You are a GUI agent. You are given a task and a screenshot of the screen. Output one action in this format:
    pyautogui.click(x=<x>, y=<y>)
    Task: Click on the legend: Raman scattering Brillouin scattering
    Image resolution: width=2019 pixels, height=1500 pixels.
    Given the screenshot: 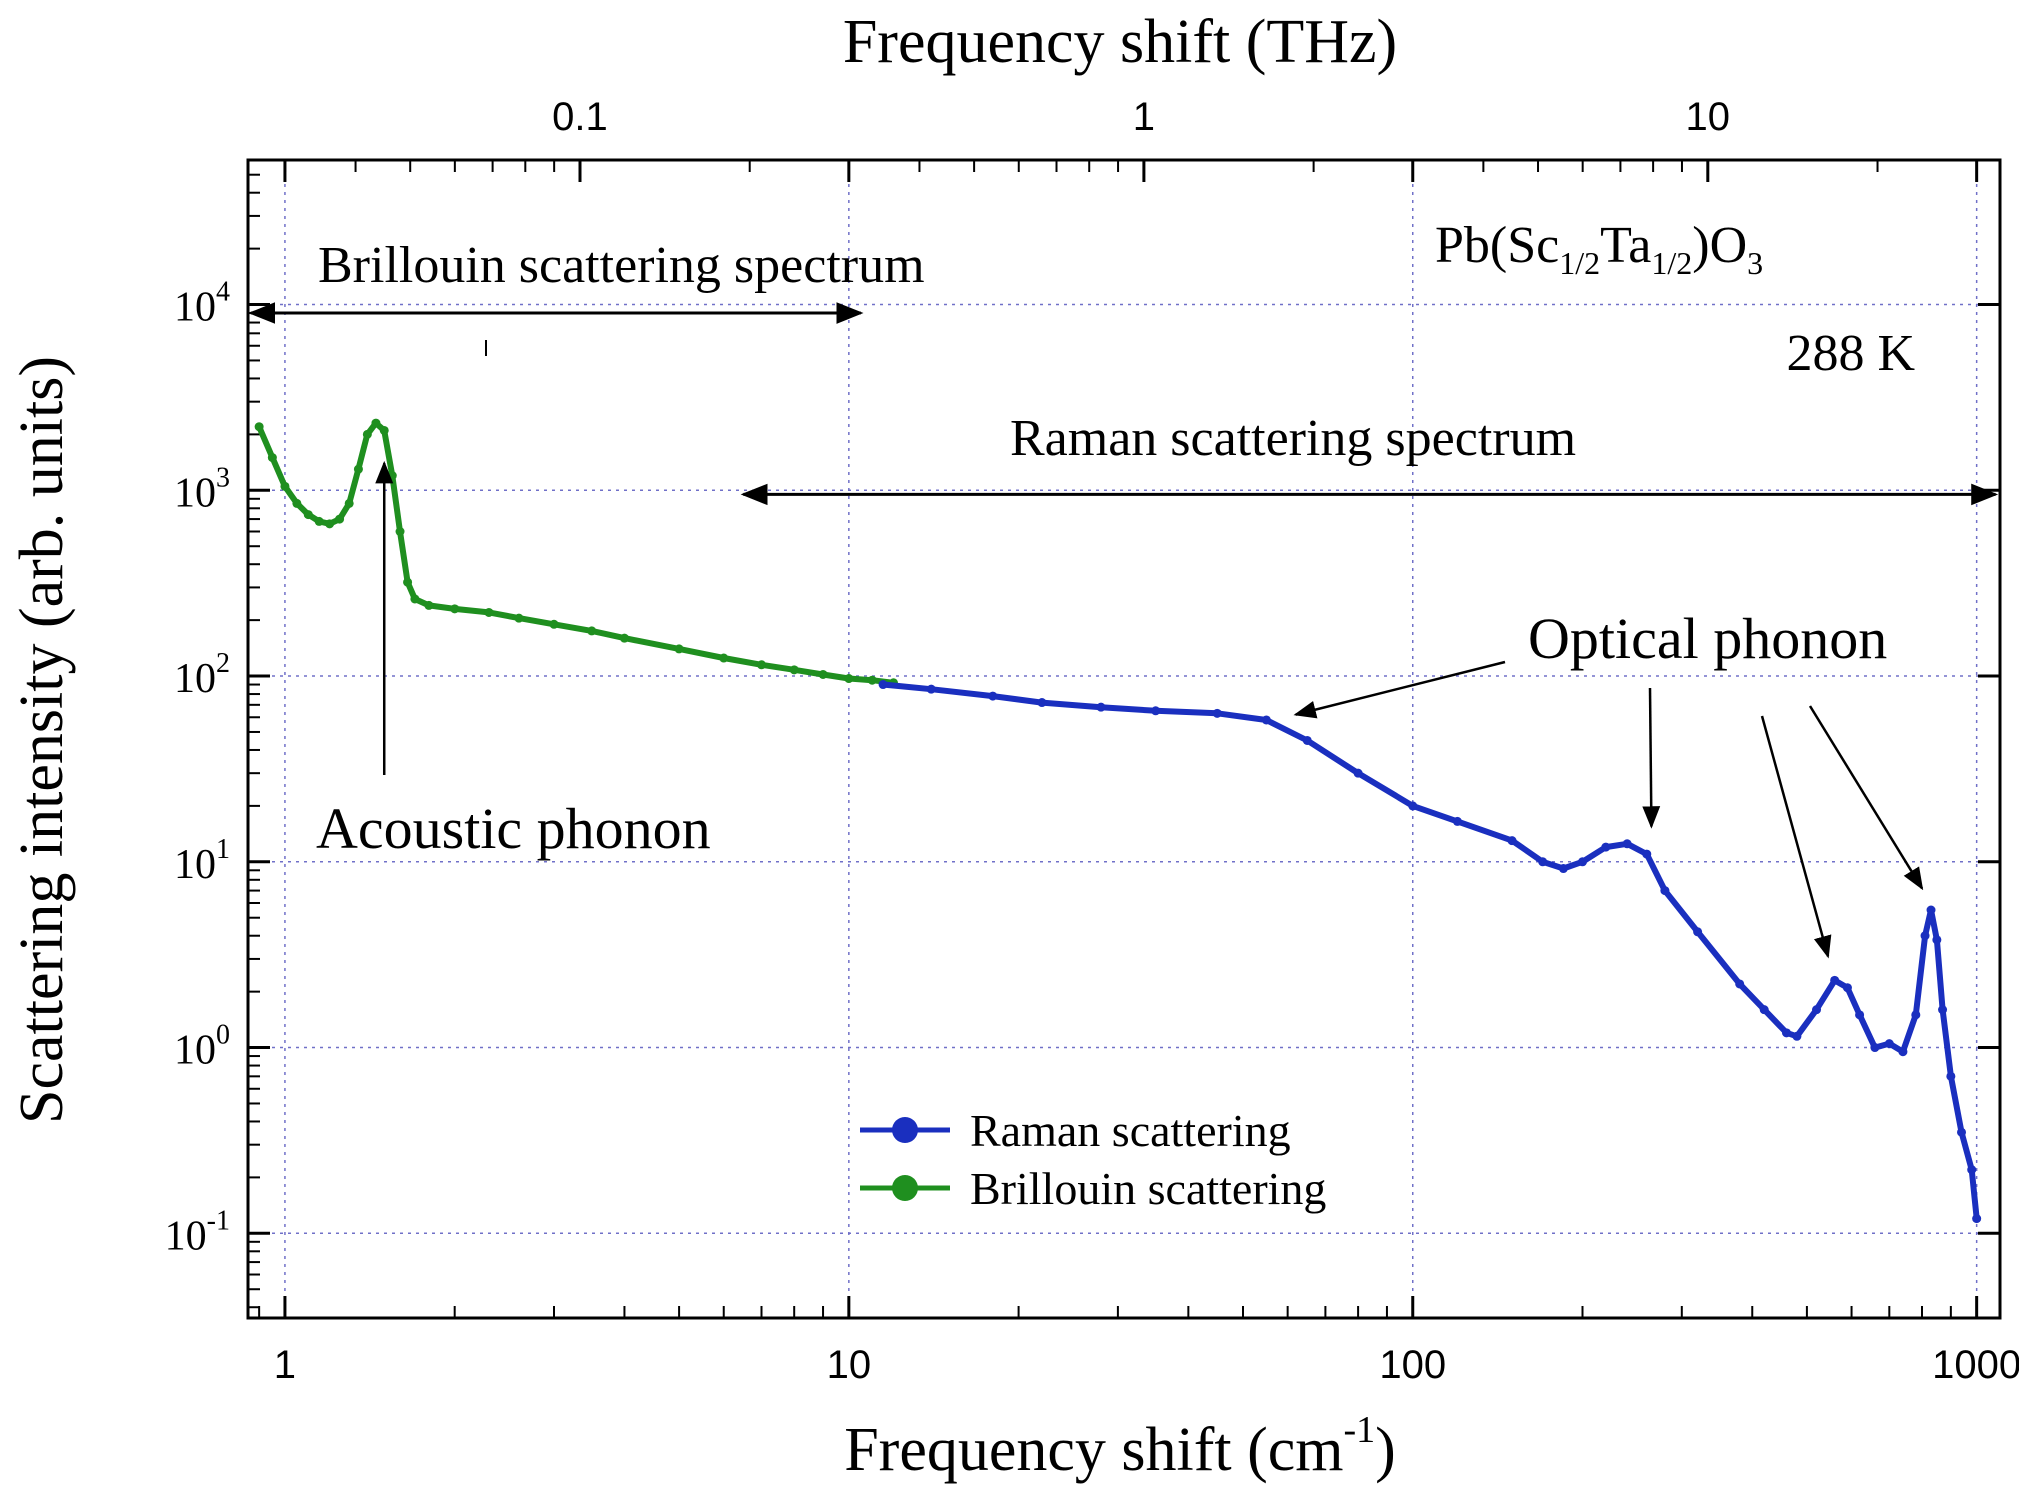 What is the action you would take?
    pyautogui.click(x=1093, y=1159)
    